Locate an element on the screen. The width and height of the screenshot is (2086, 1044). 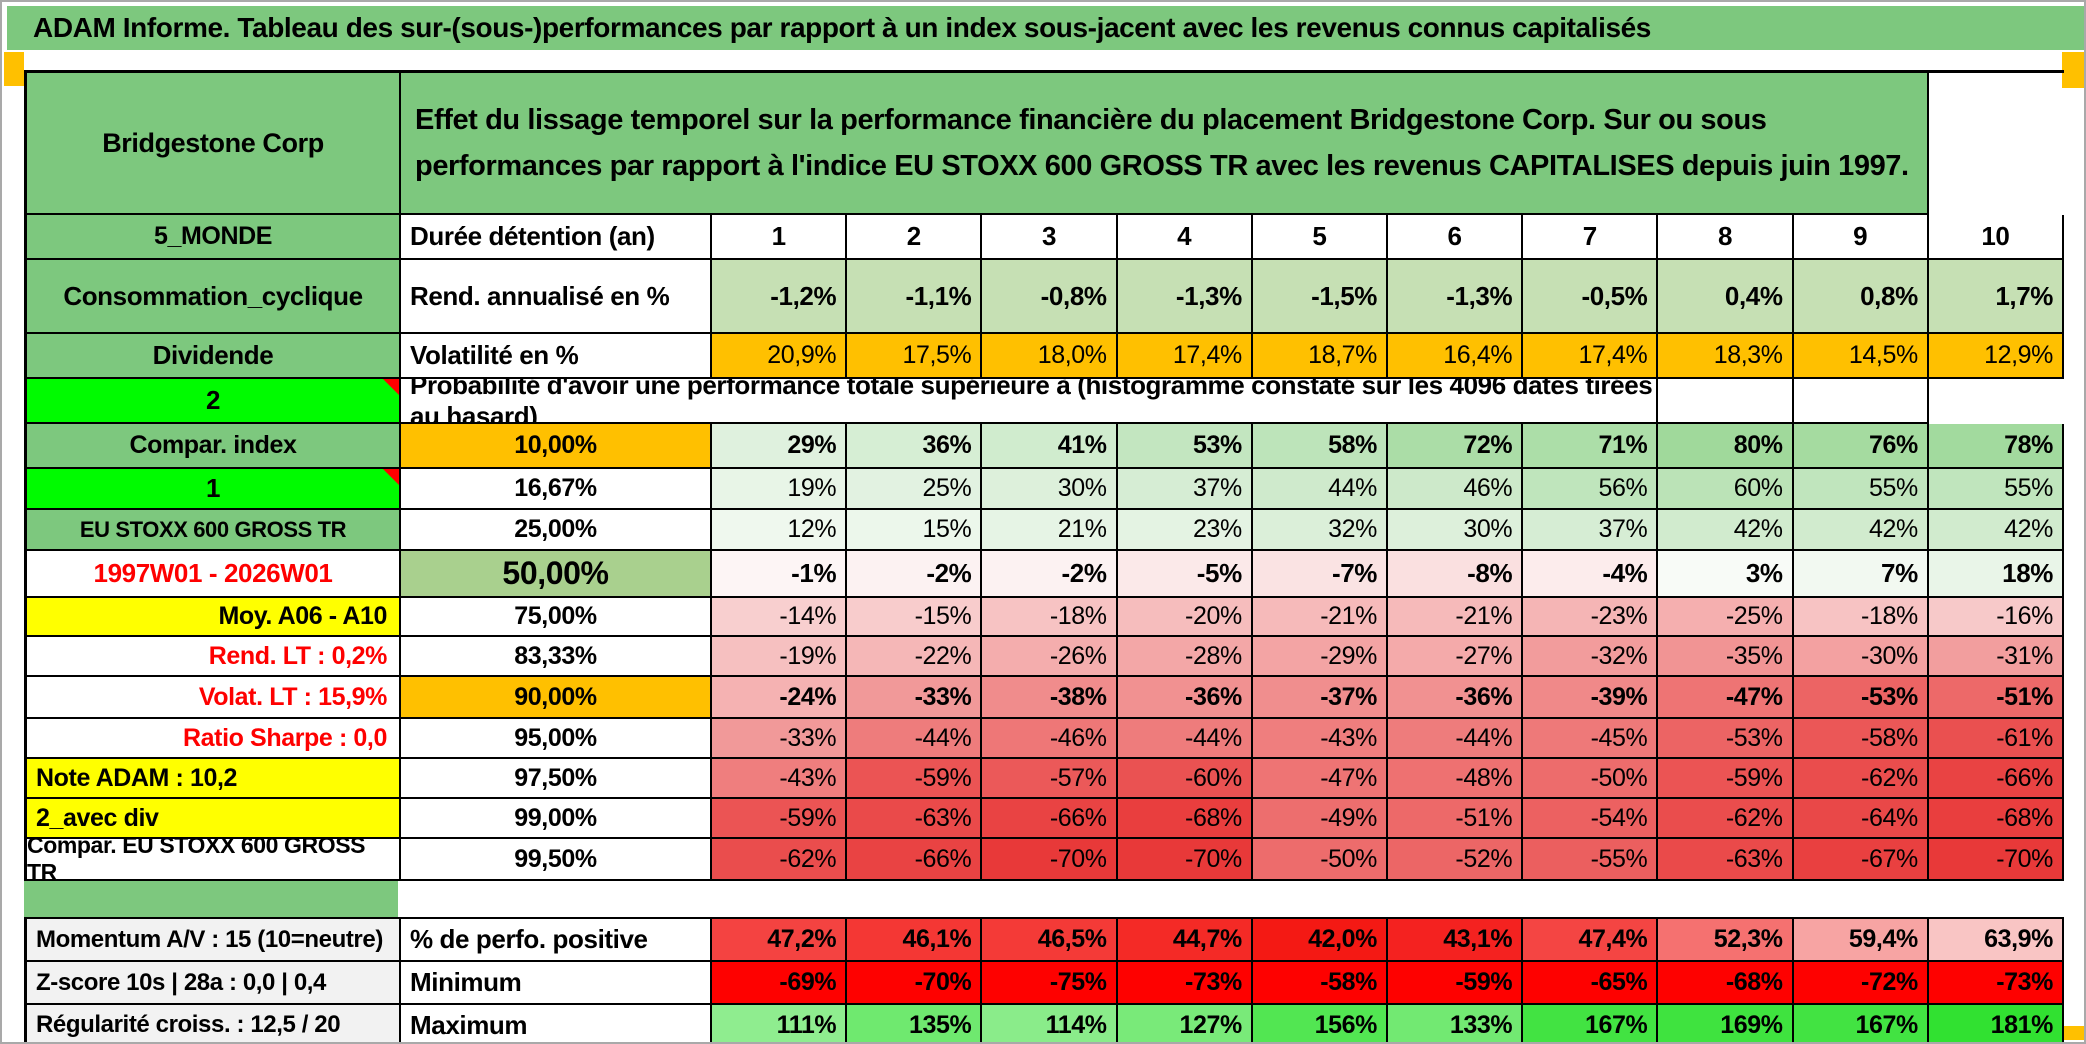
heatmap-cell: -27% is located at coordinates (1455, 657).